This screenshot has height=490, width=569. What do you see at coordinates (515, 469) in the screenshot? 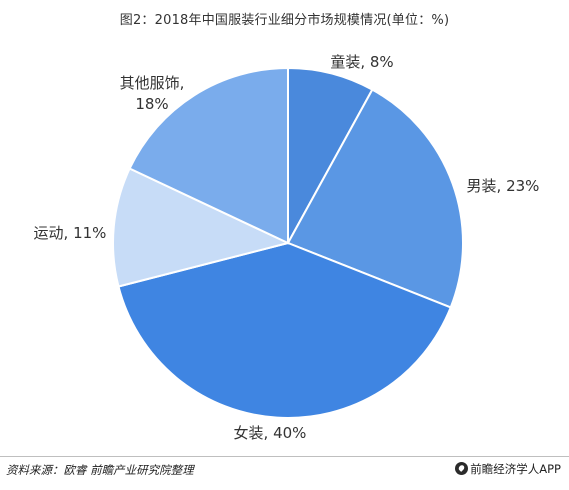
I see `brand-name: 前瞻经济学人APP` at bounding box center [515, 469].